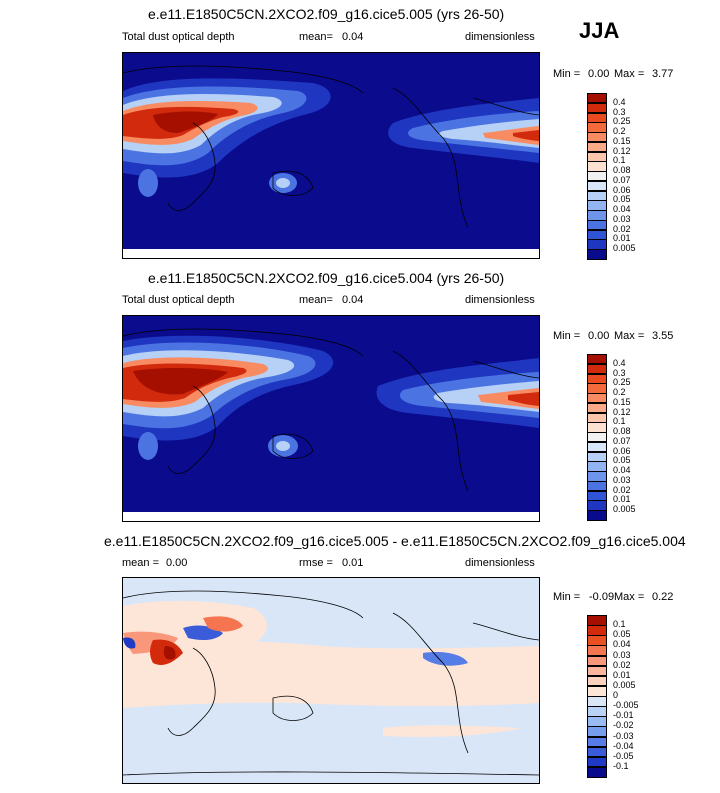 The width and height of the screenshot is (720, 793). What do you see at coordinates (316, 300) in the screenshot?
I see `panel2-mean-label: mean=` at bounding box center [316, 300].